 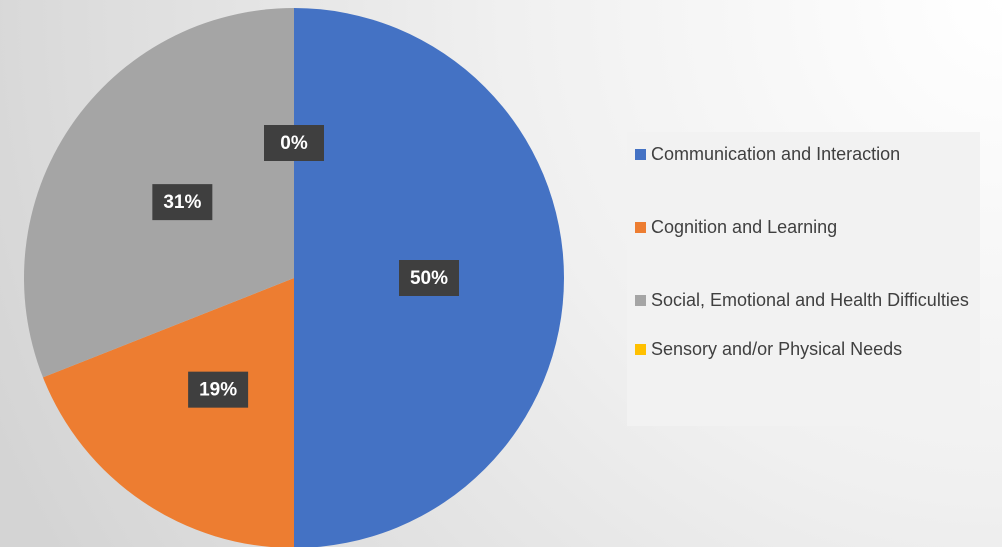 I want to click on data-label: 19%, so click(x=218, y=390).